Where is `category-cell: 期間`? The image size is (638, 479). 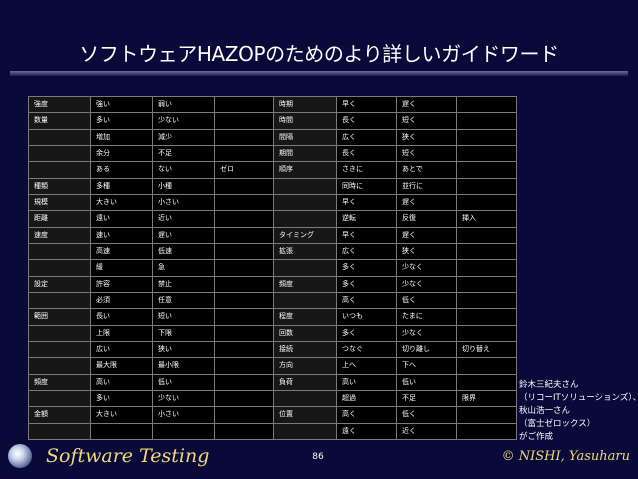
category-cell: 期間 is located at coordinates (305, 153).